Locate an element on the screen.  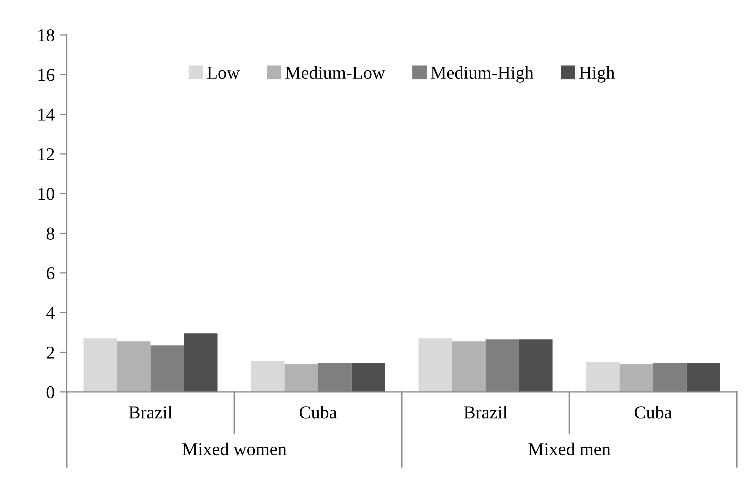
y-tick-label: 4 is located at coordinates (50, 313).